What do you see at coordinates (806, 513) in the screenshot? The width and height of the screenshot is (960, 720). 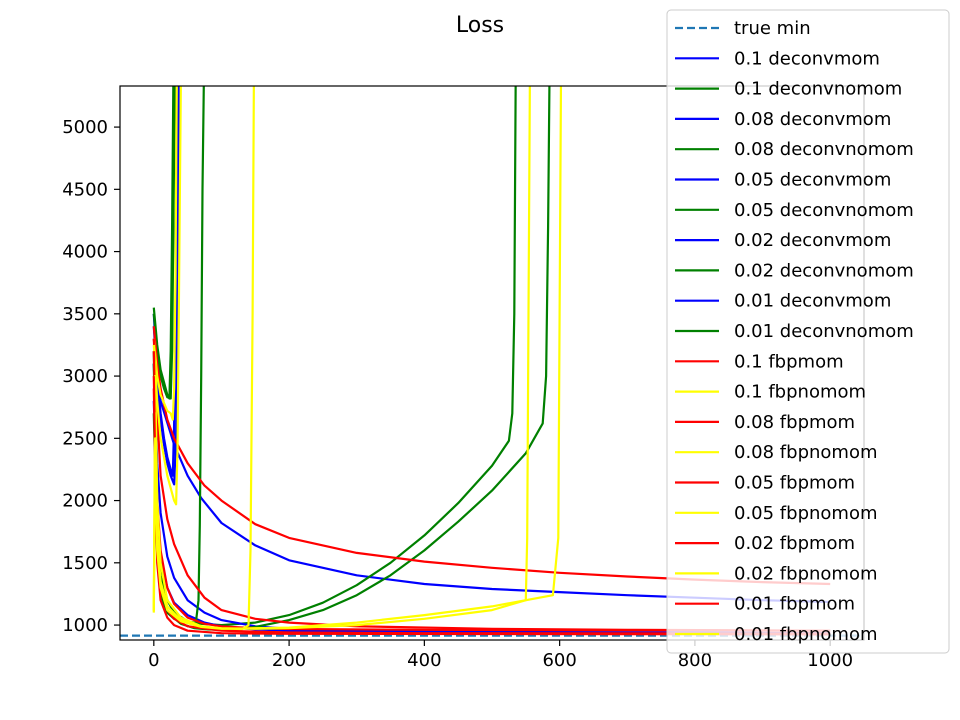 I see `legend-label-16: 0.05 fbpnomom` at bounding box center [806, 513].